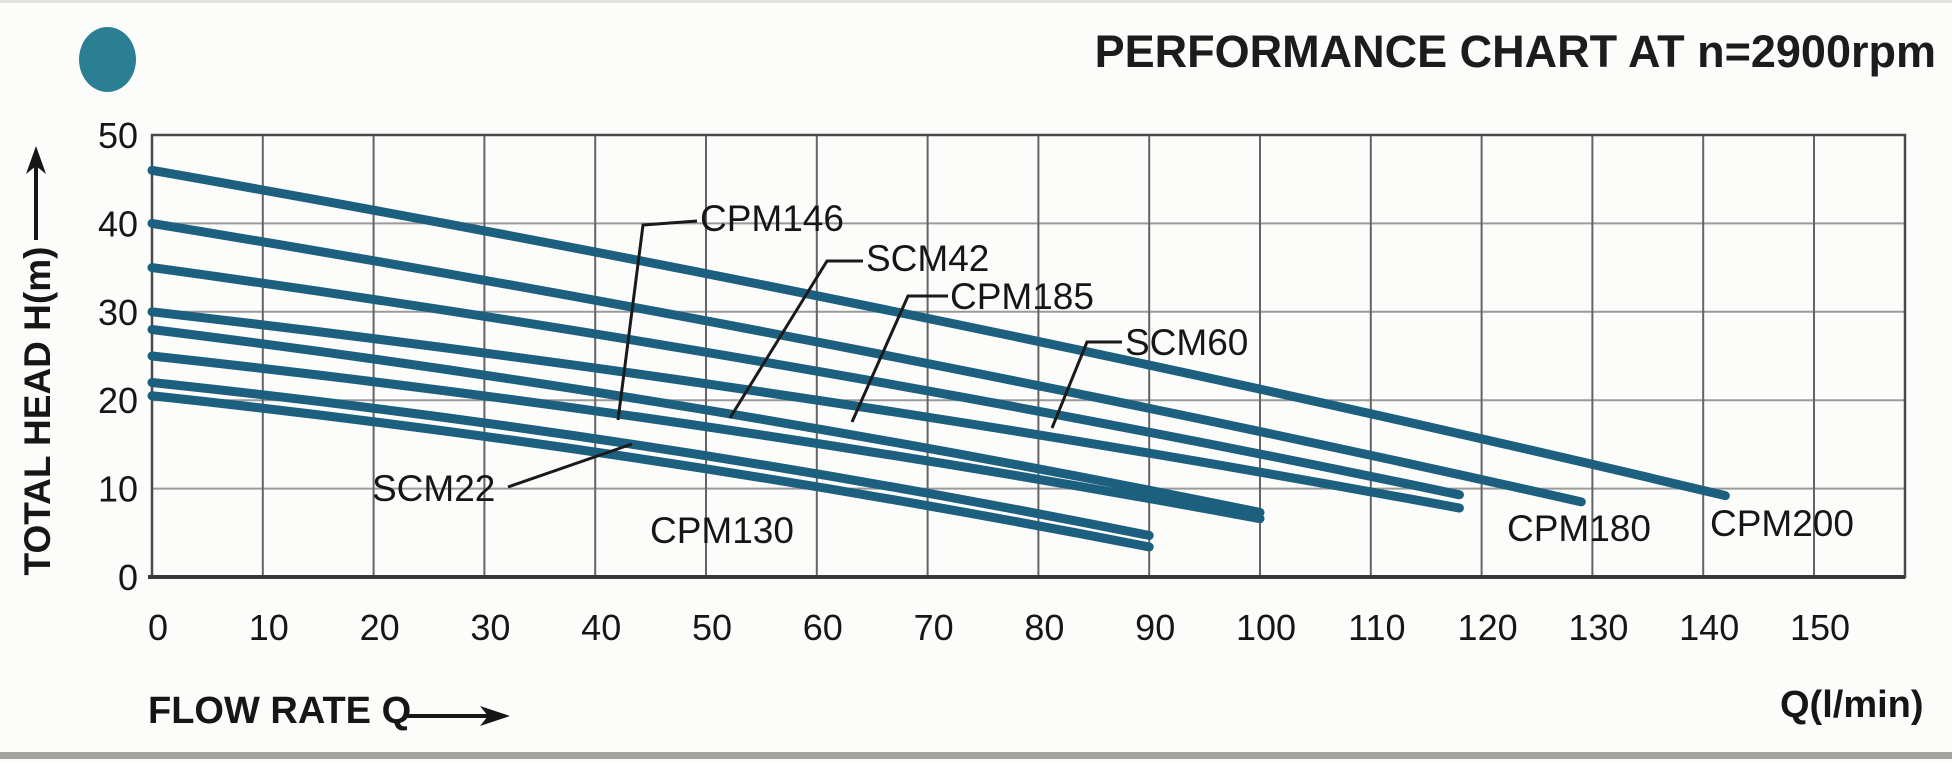  I want to click on x-tick-label: 100, so click(1266, 627).